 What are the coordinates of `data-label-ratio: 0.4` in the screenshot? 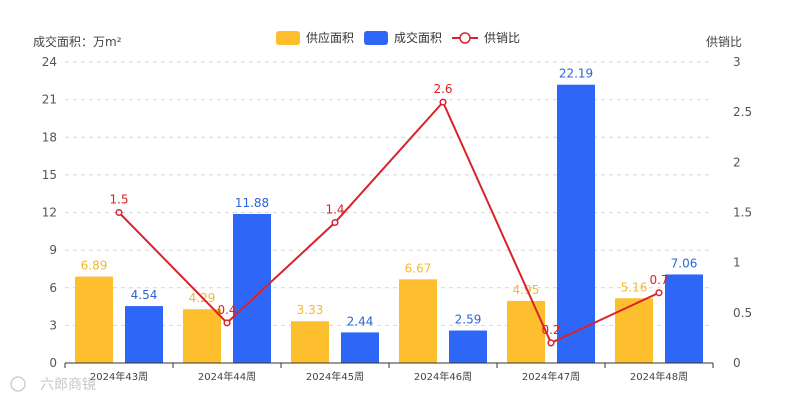 It's located at (226, 310).